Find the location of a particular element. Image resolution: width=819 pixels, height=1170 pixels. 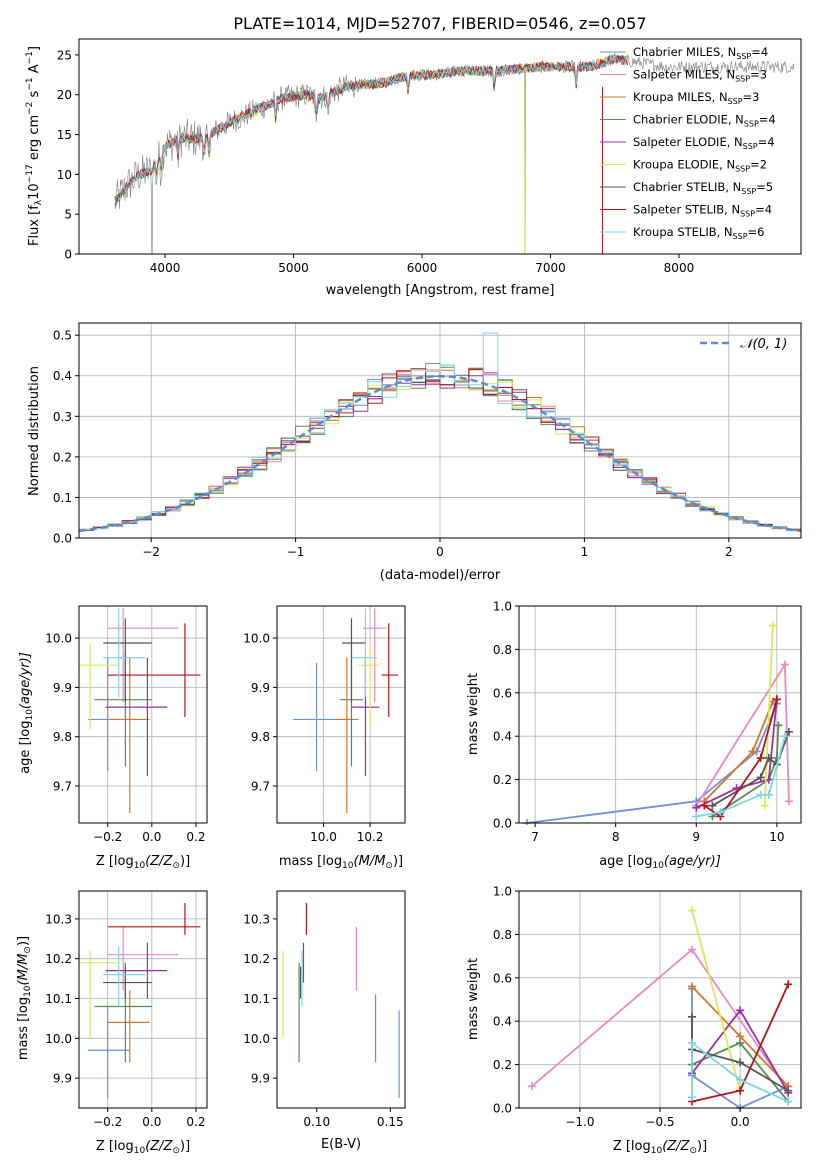

weight-vs-age-xticks: 7 8 9 10 is located at coordinates (657, 833).